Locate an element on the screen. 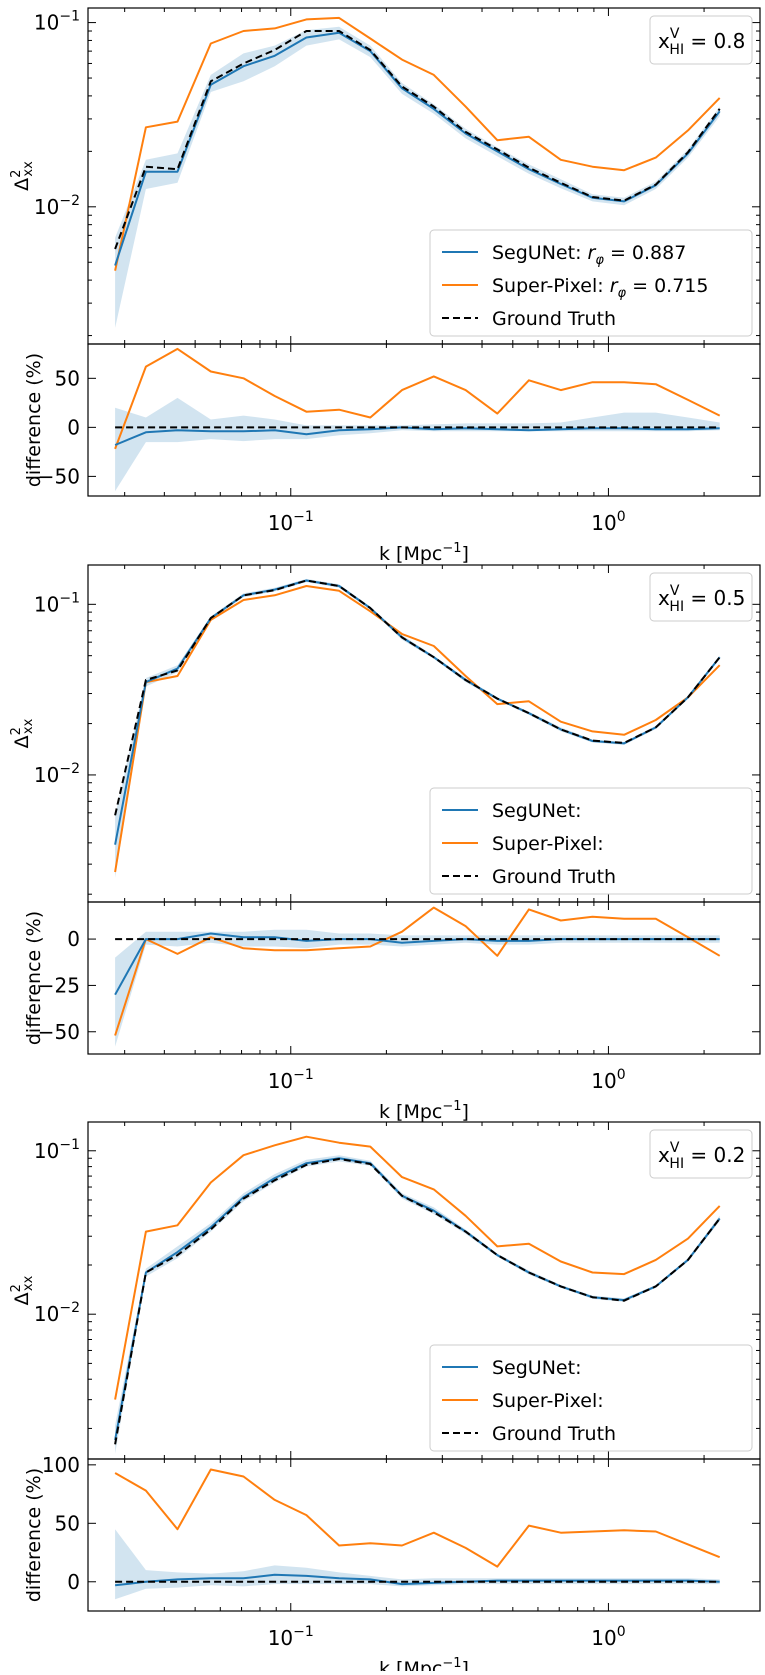 The image size is (765, 1675). neutral-fraction-annotation: xV HI = 0.2 is located at coordinates (701, 1154).